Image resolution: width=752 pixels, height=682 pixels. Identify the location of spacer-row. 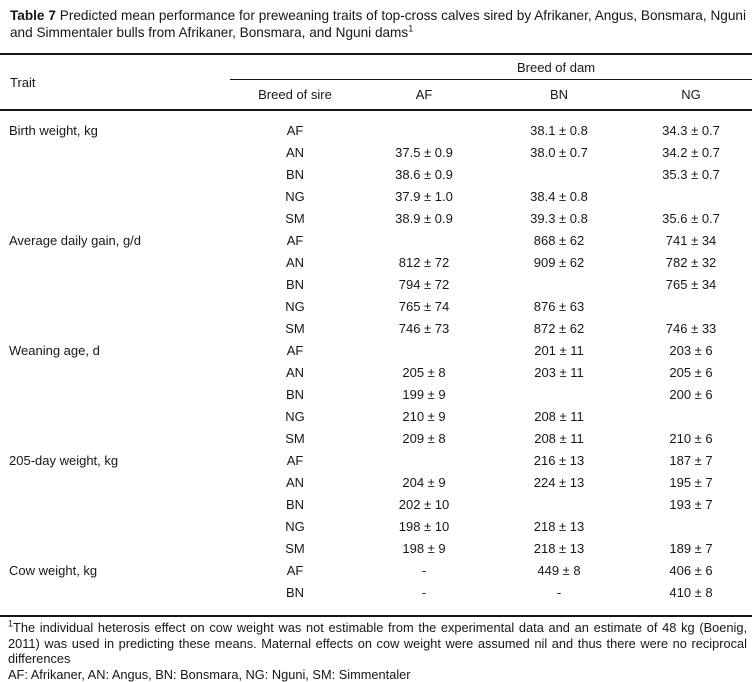
(376, 609).